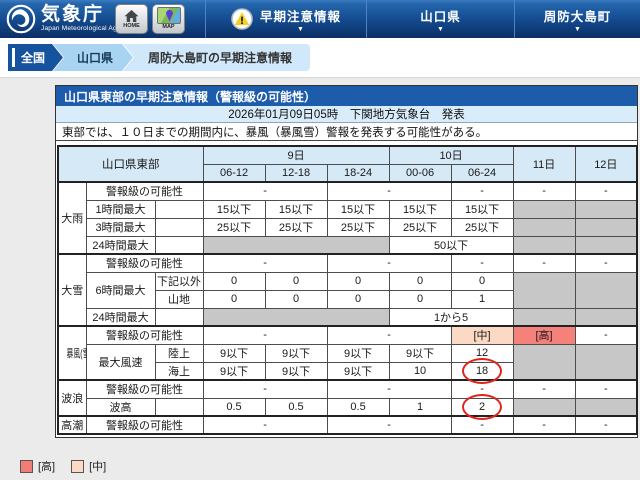  What do you see at coordinates (451, 245) in the screenshot?
I see `value-cell: 50以下` at bounding box center [451, 245].